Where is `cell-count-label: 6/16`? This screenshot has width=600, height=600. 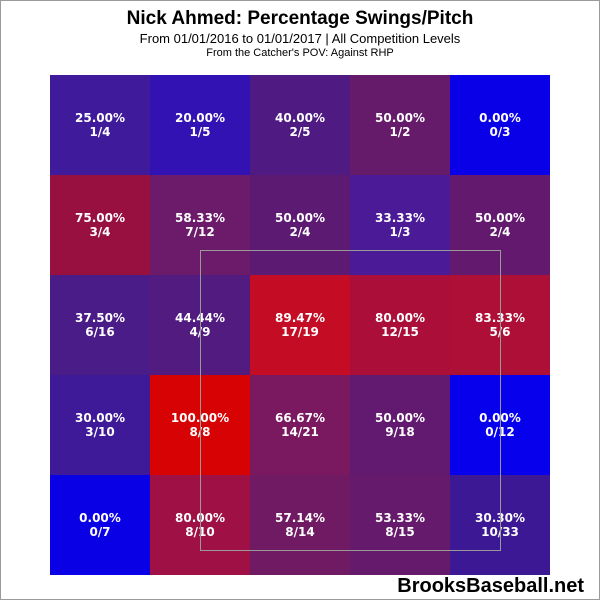 cell-count-label: 6/16 is located at coordinates (100, 332).